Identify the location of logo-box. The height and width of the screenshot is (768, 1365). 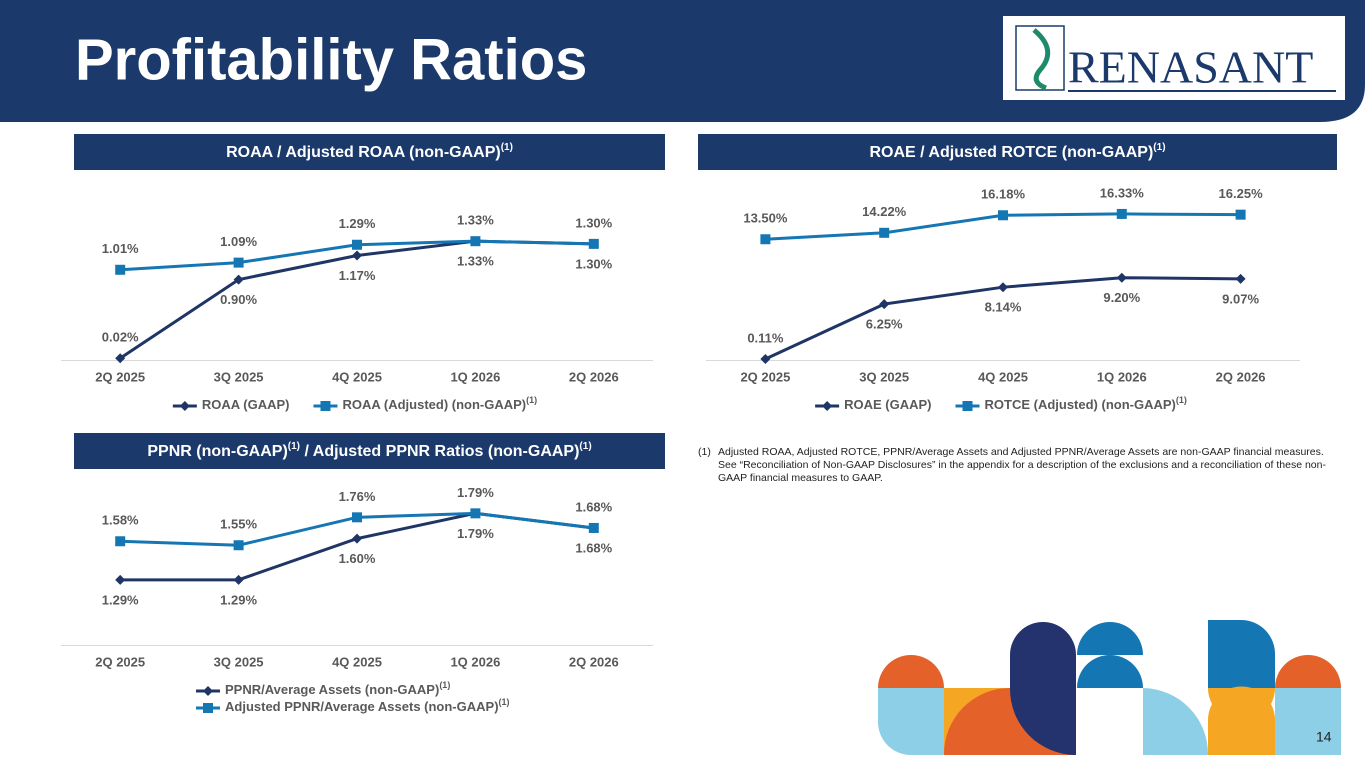
(1174, 58).